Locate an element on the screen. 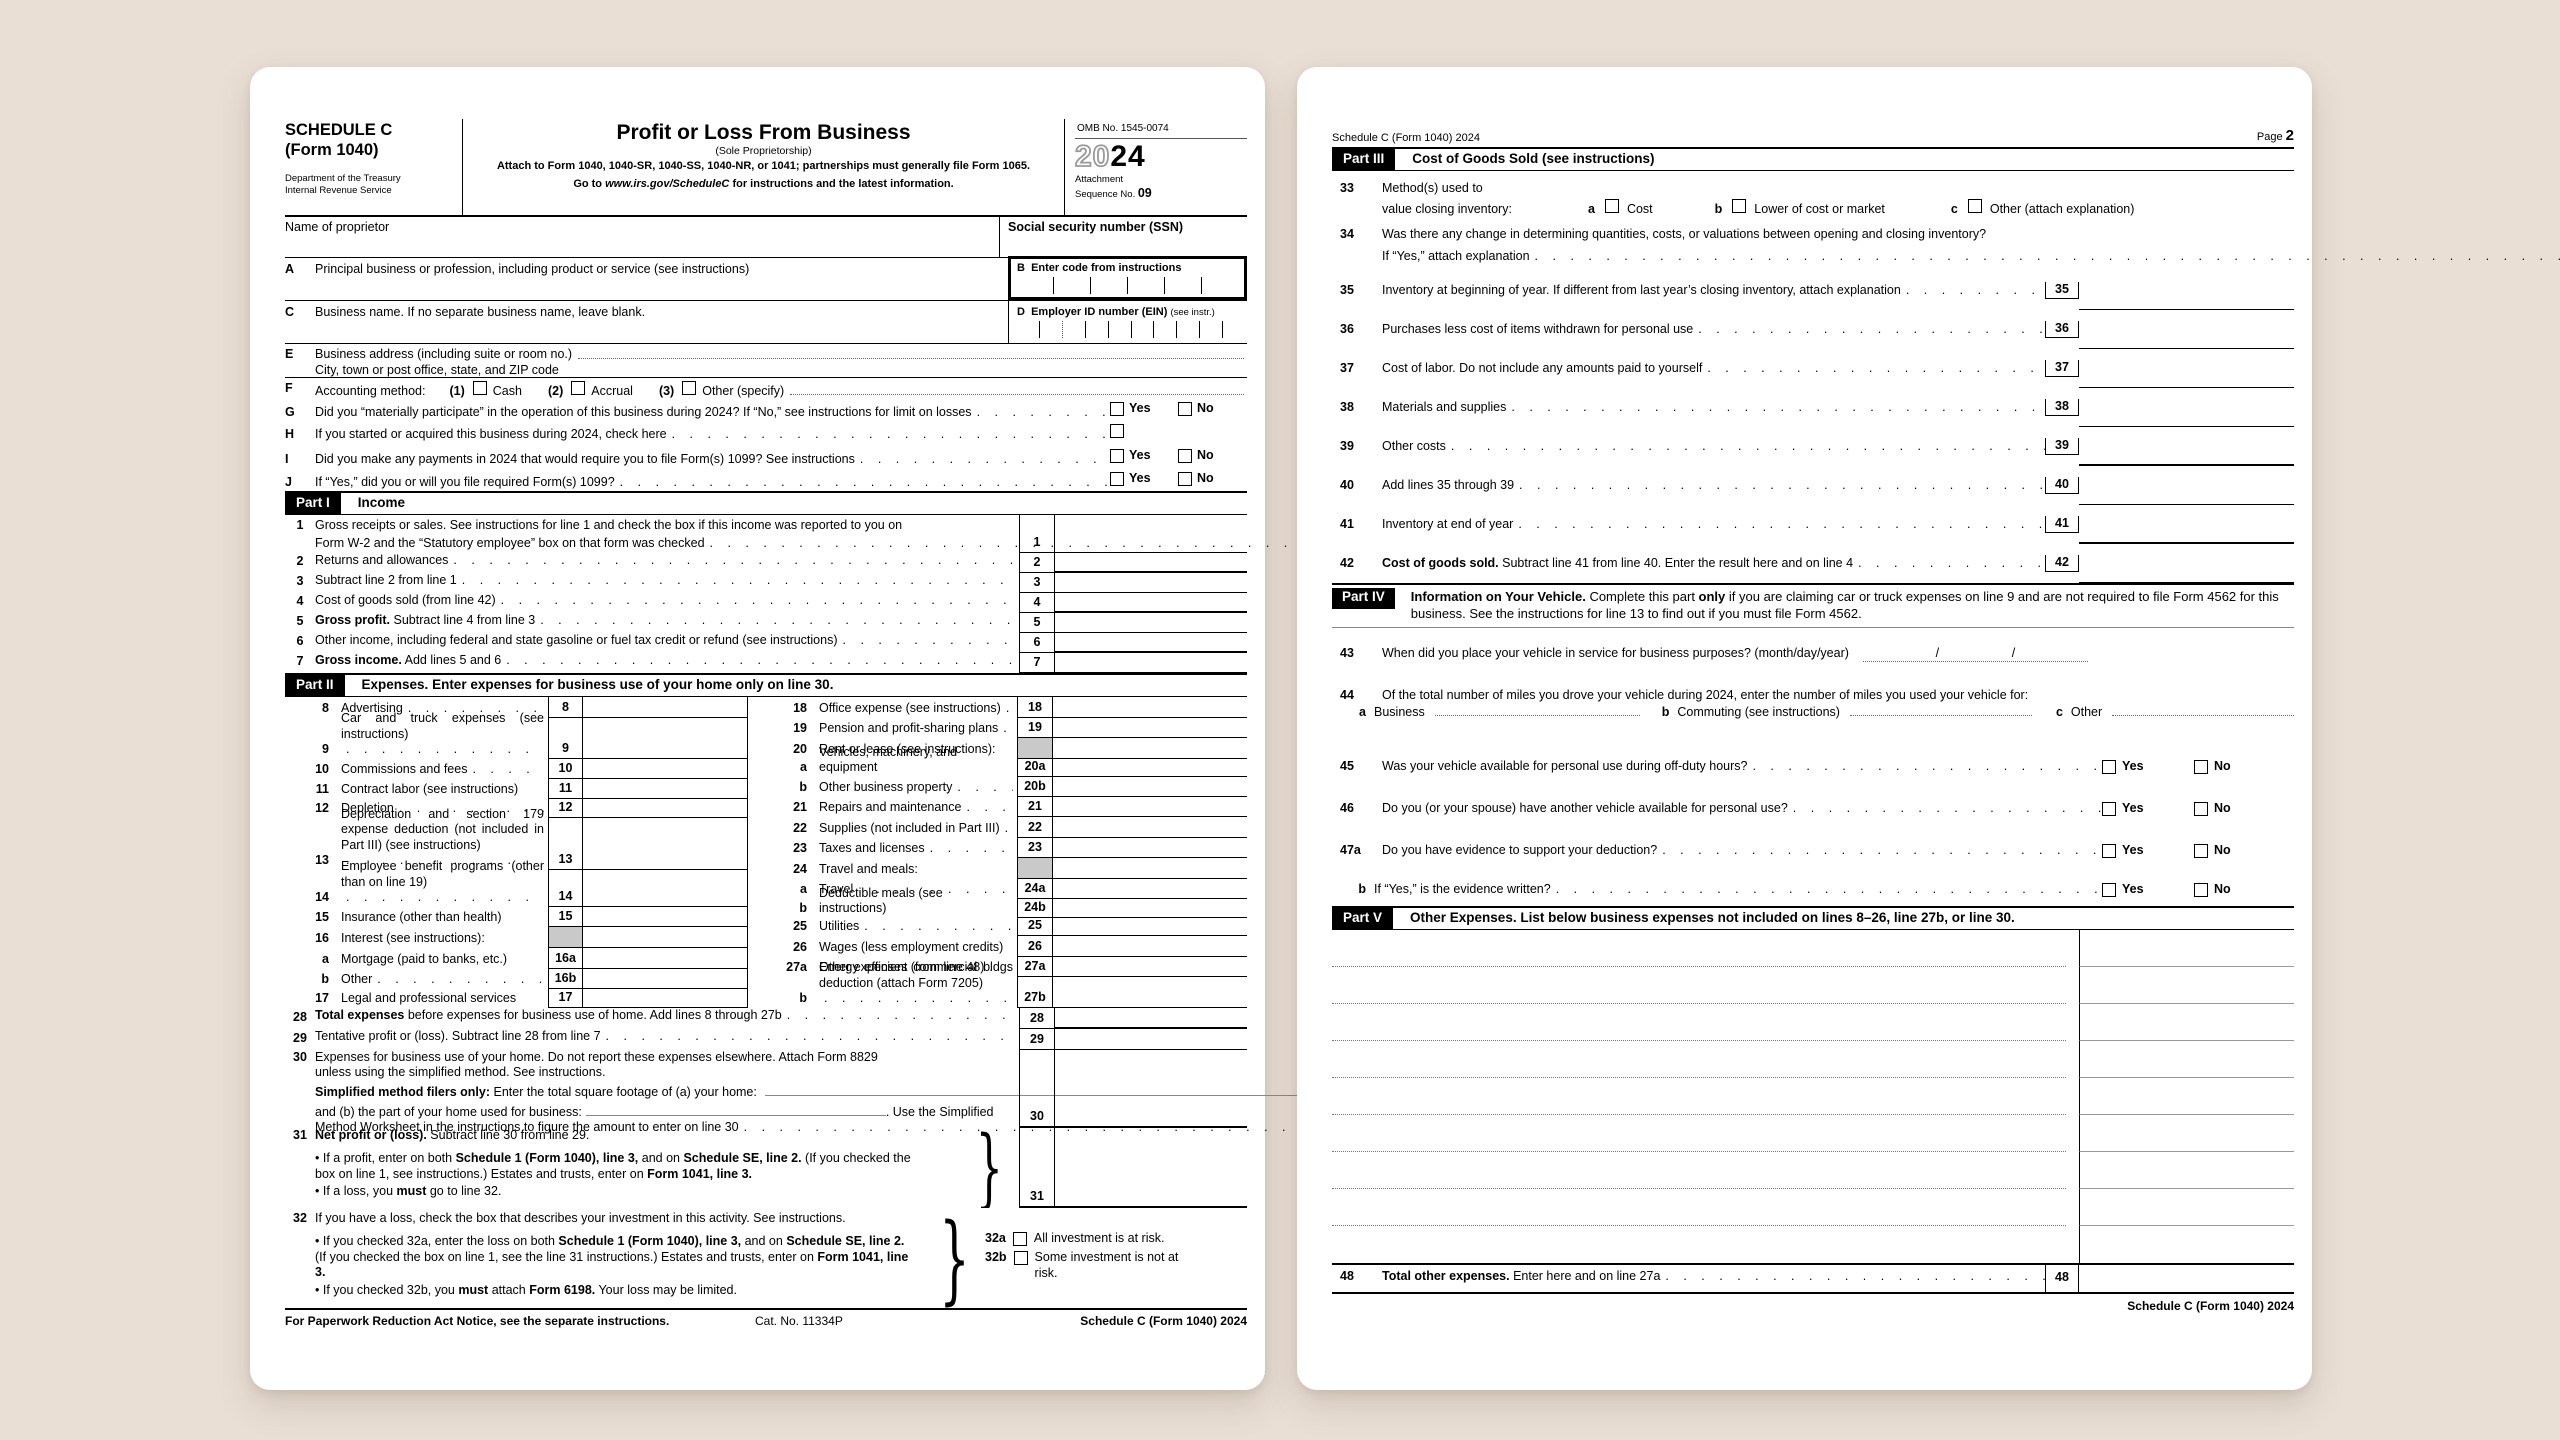 This screenshot has width=2560, height=1440. commuting-miles-field is located at coordinates (1940, 710).